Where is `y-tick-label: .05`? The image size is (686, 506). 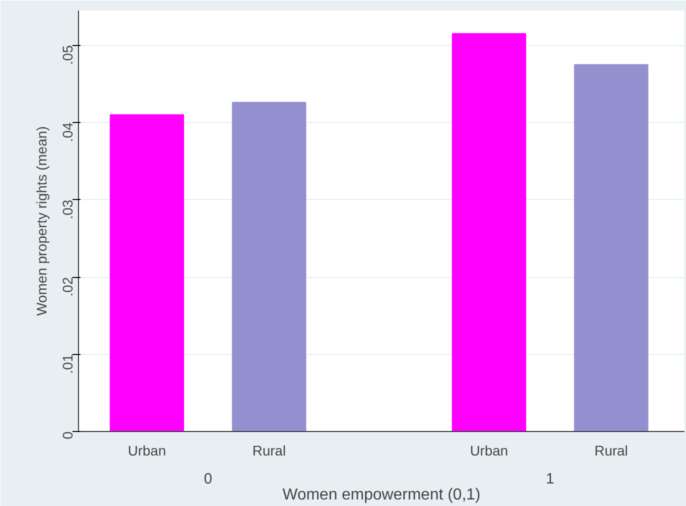 y-tick-label: .05 is located at coordinates (68, 55).